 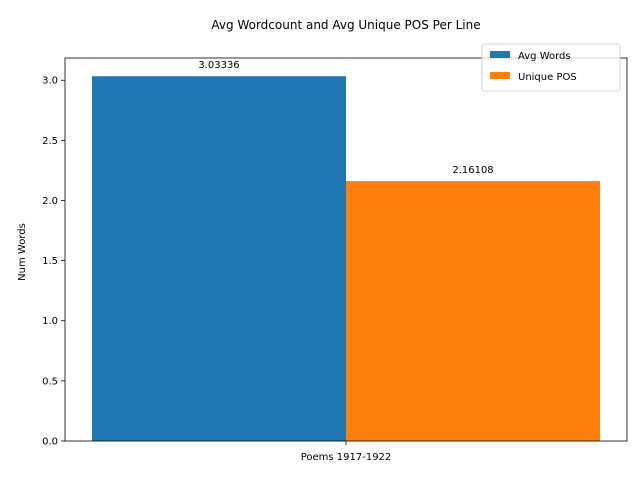 I want to click on bar-value-label: 3.03336, so click(x=218, y=65).